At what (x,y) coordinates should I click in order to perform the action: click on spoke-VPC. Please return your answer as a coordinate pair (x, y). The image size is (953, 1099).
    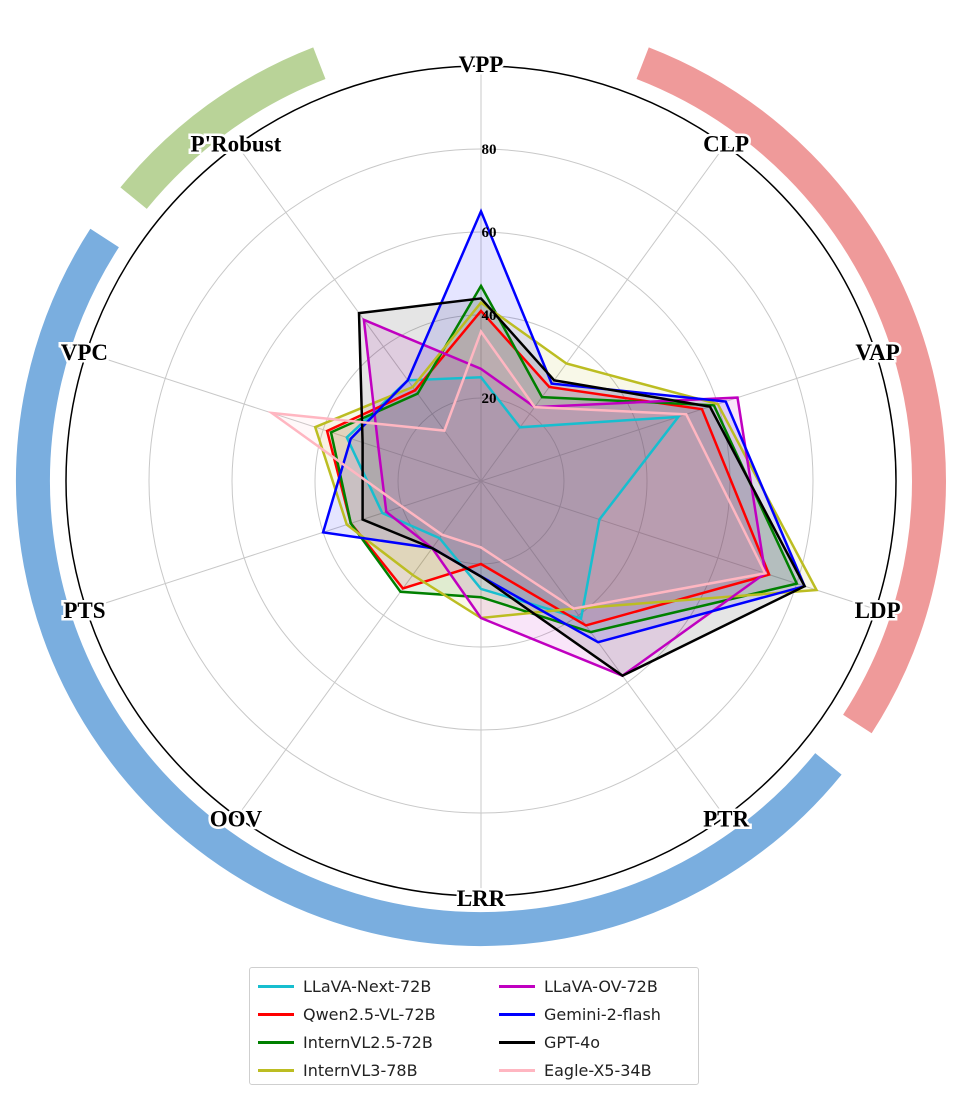
    Looking at the image, I should click on (284, 417).